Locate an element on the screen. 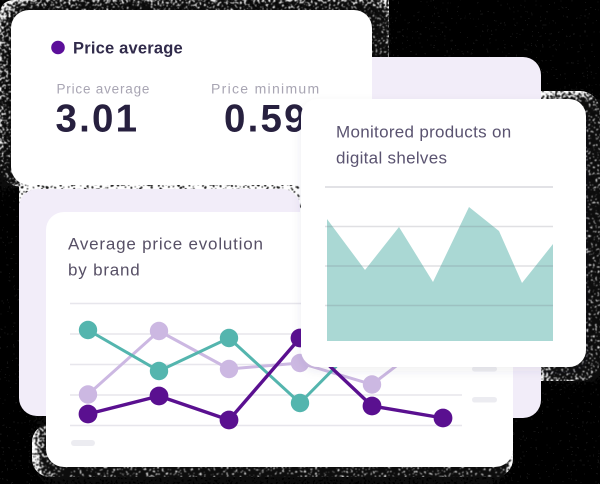 Image resolution: width=600 pixels, height=484 pixels. svg-text: digital shelves is located at coordinates (391, 158).